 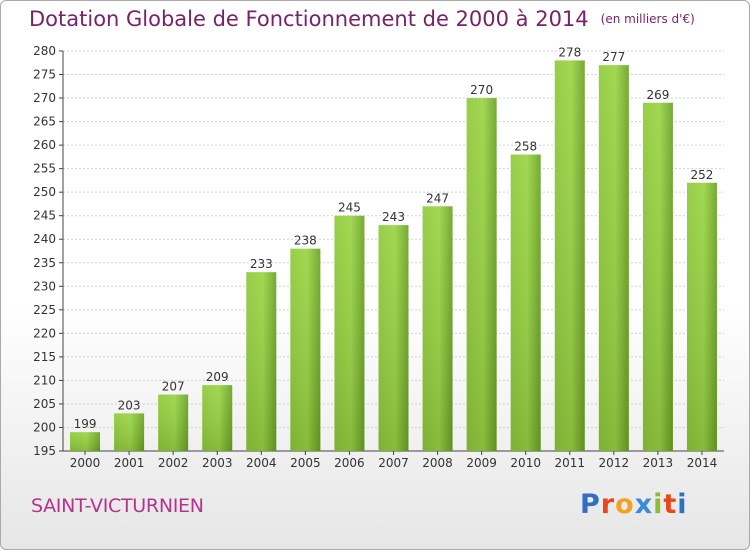 I want to click on bar-shade-2004, so click(x=261, y=361).